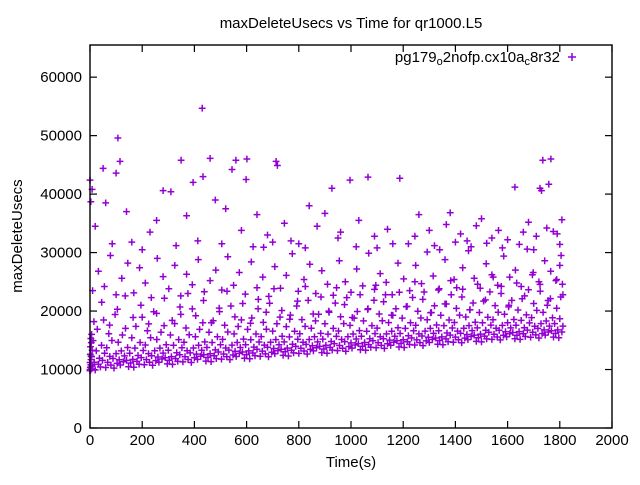 The height and width of the screenshot is (485, 640). I want to click on x-tick-label: 1800, so click(559, 440).